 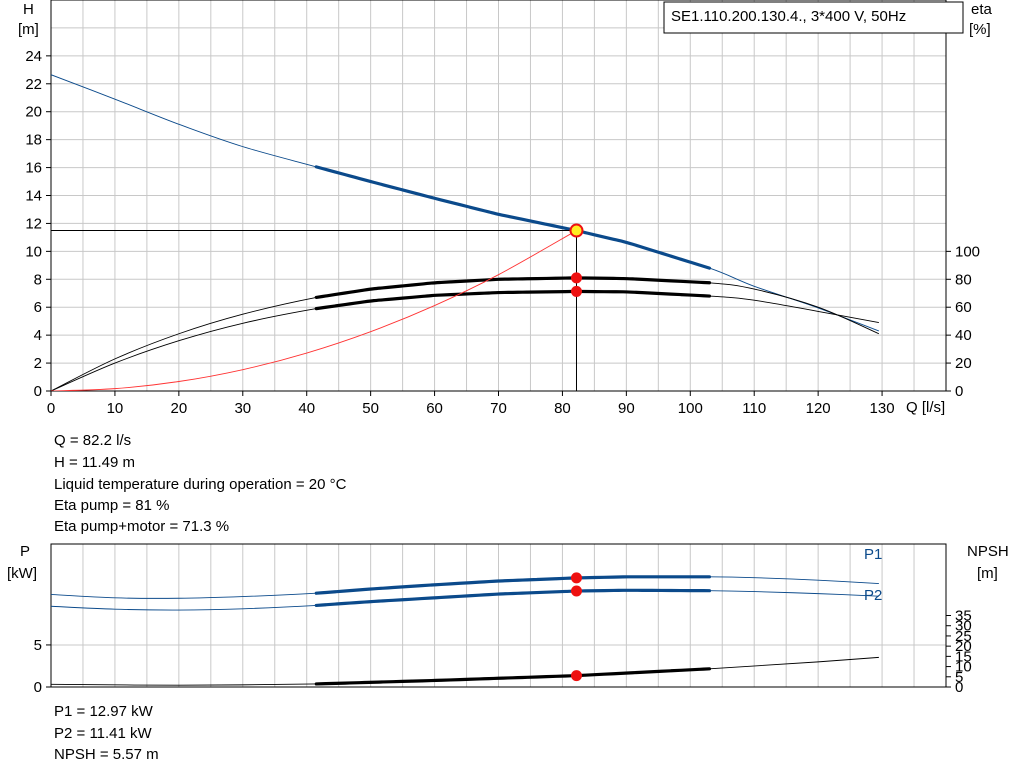 I want to click on x-tick-label-upper: 90, so click(x=626, y=408).